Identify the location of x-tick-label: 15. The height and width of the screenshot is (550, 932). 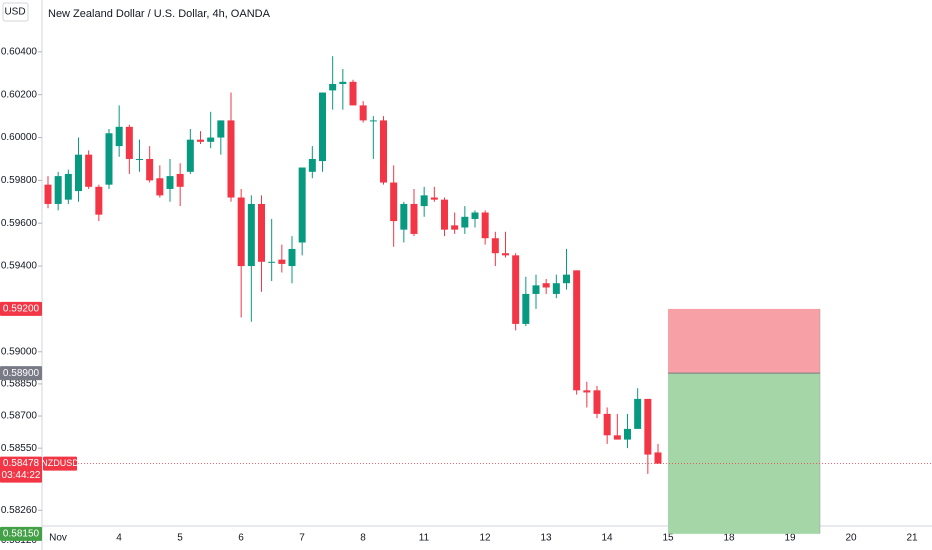
(668, 538).